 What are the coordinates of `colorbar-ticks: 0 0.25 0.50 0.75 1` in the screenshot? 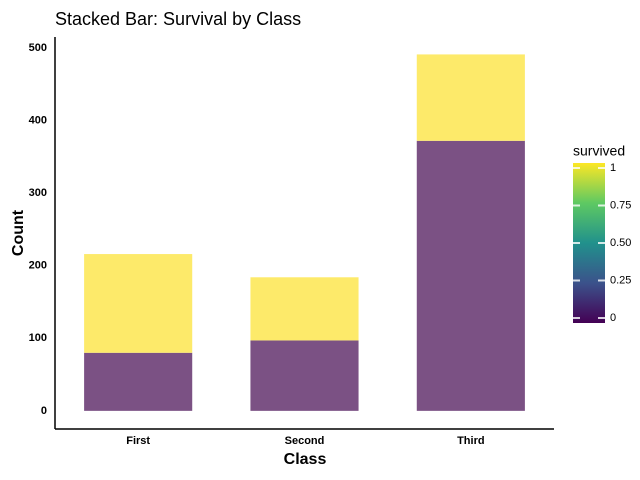 It's located at (602, 243).